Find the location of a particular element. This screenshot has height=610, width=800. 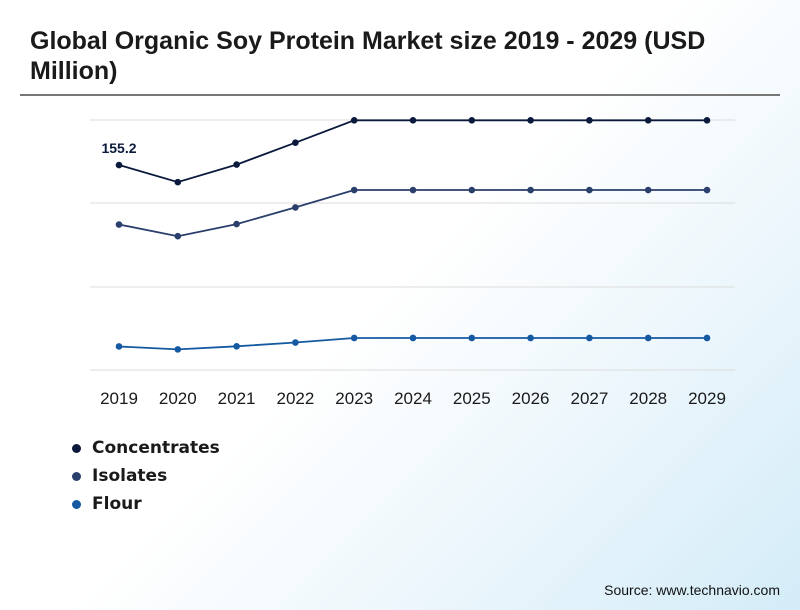

point-concentrates-2019 is located at coordinates (119, 165).